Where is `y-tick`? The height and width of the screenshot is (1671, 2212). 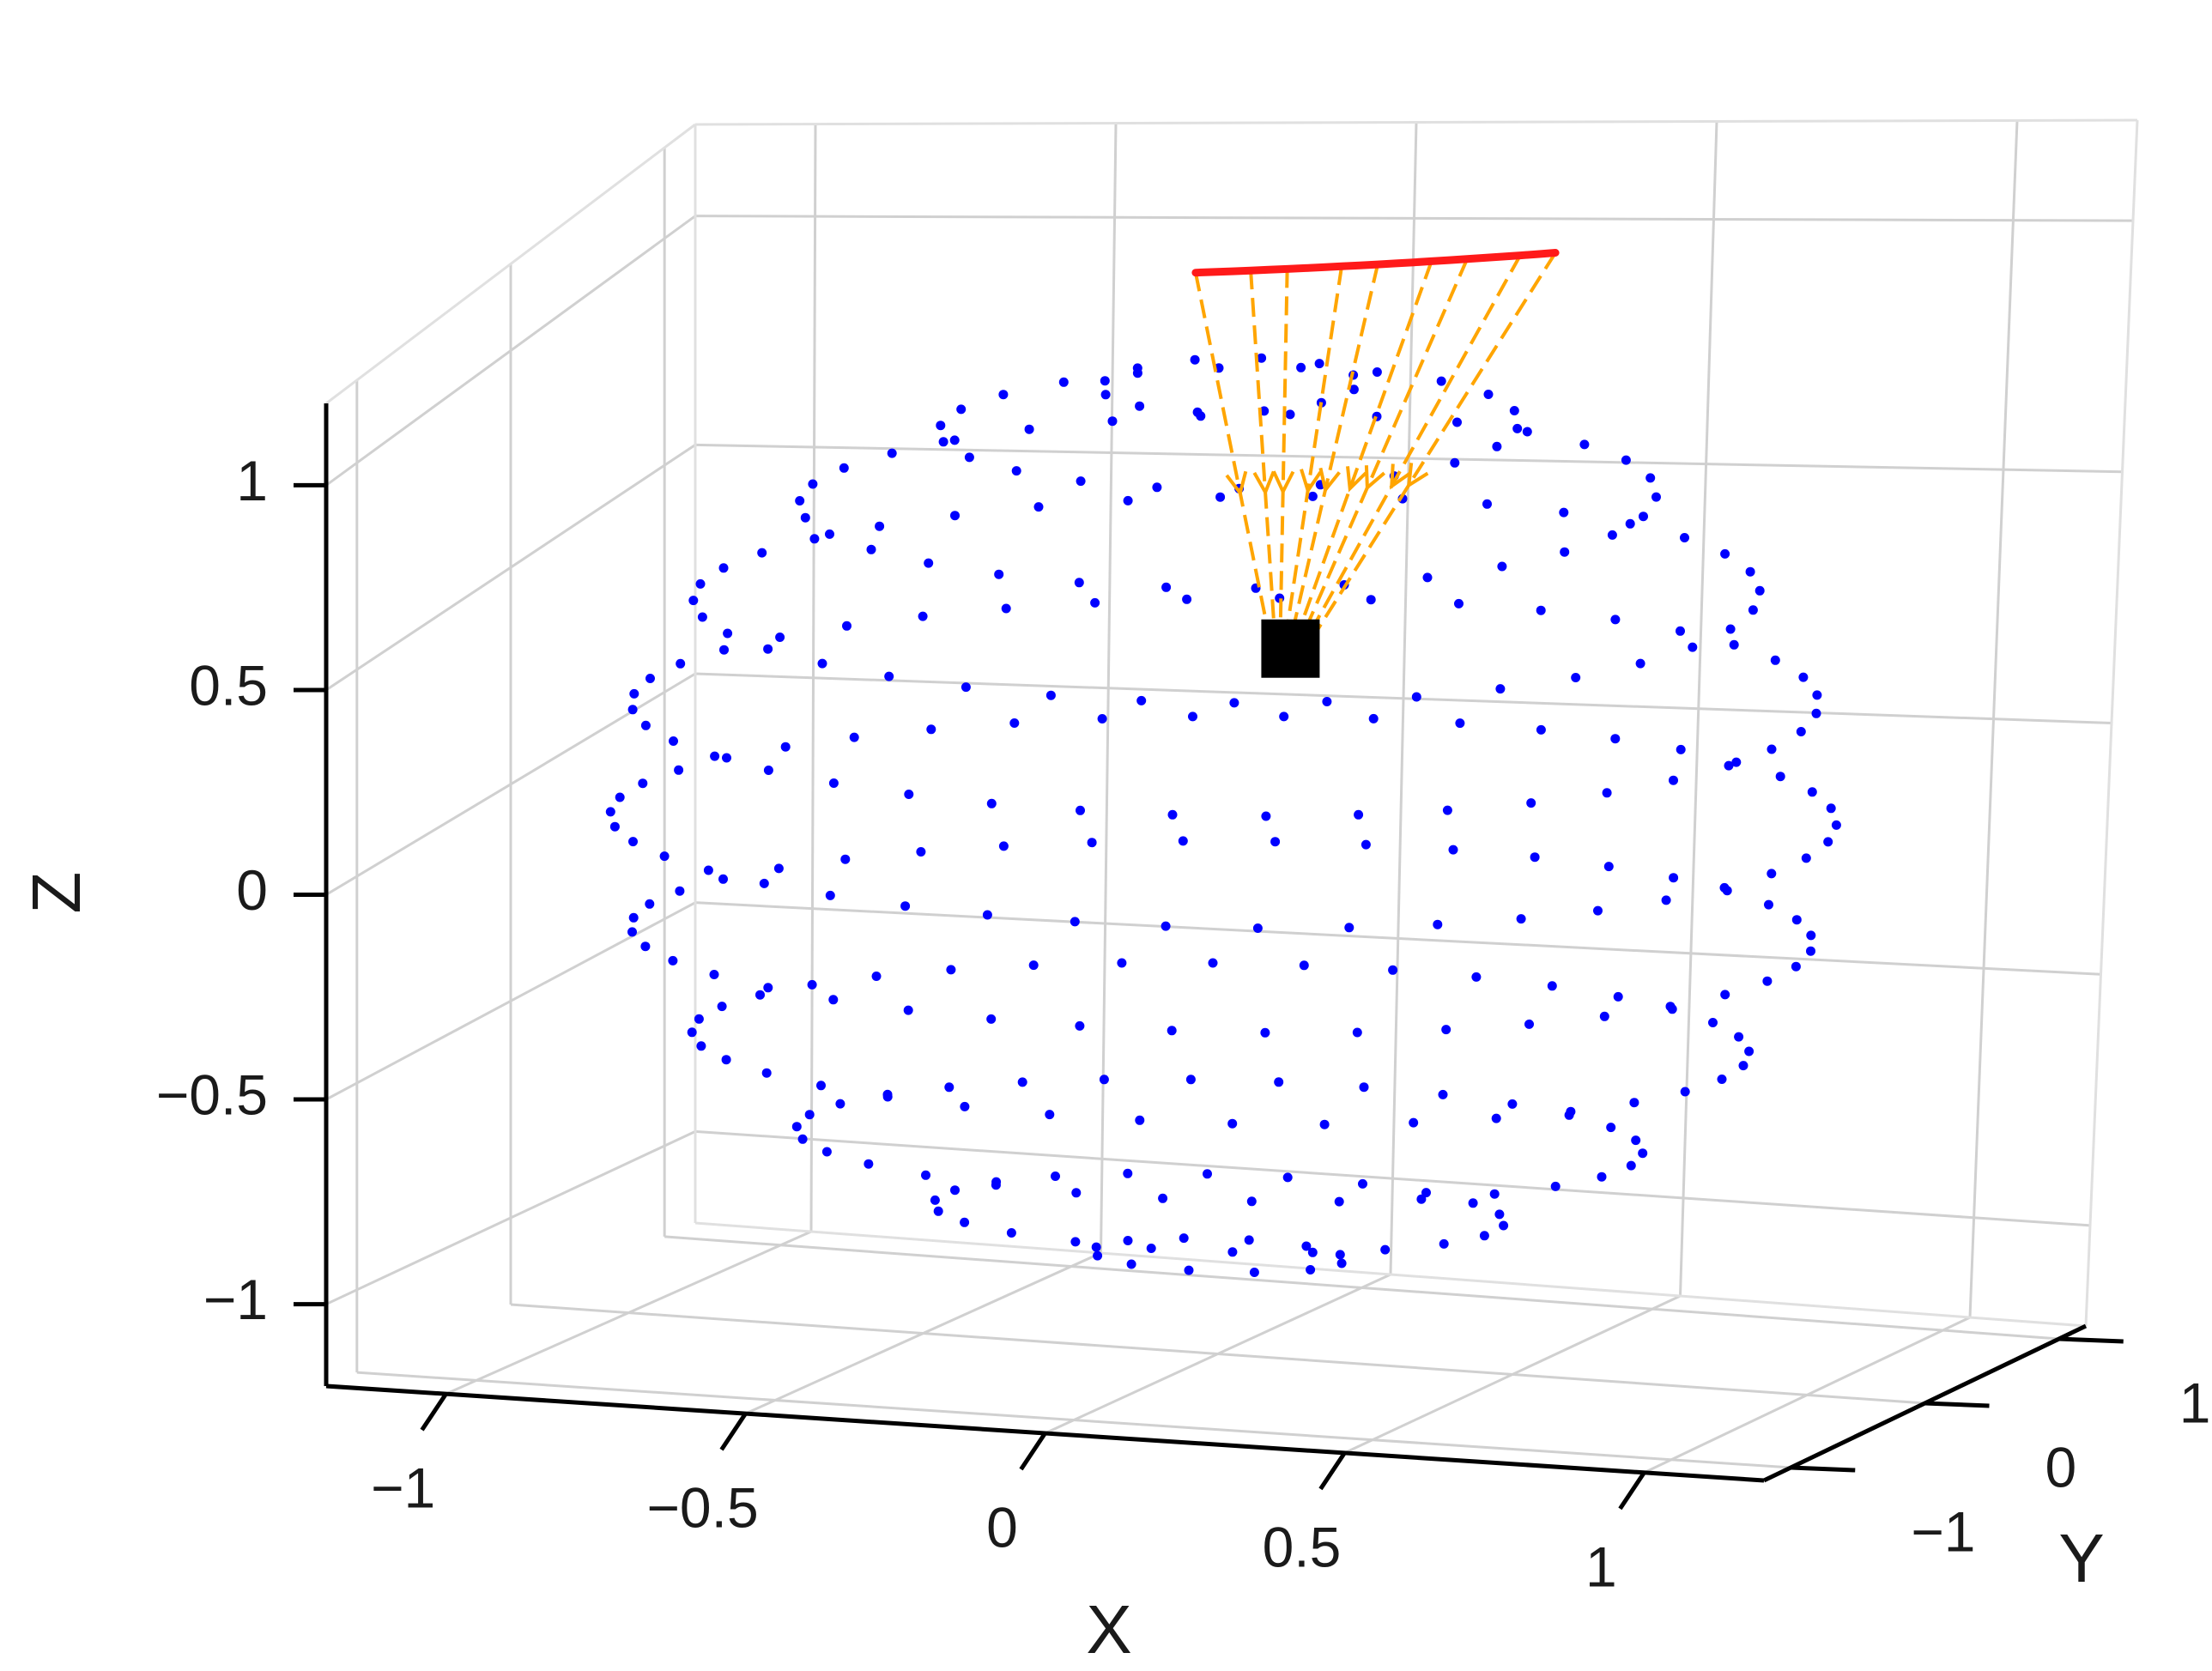
y-tick is located at coordinates (2091, 1340).